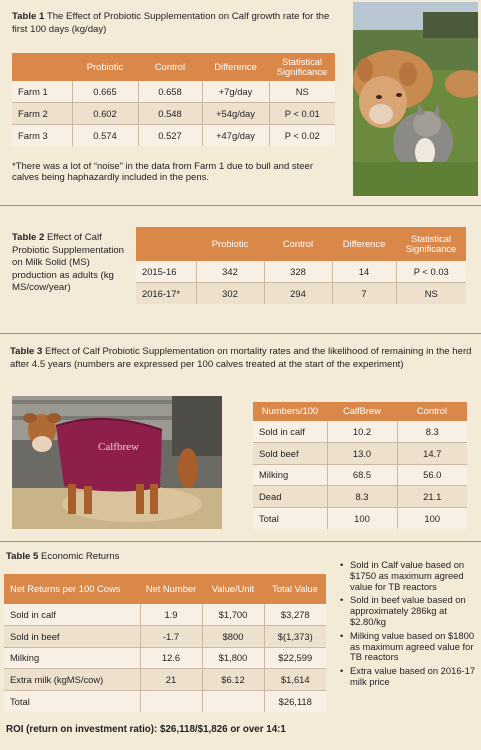  What do you see at coordinates (294, 615) in the screenshot?
I see `table5-cell: $3,278` at bounding box center [294, 615].